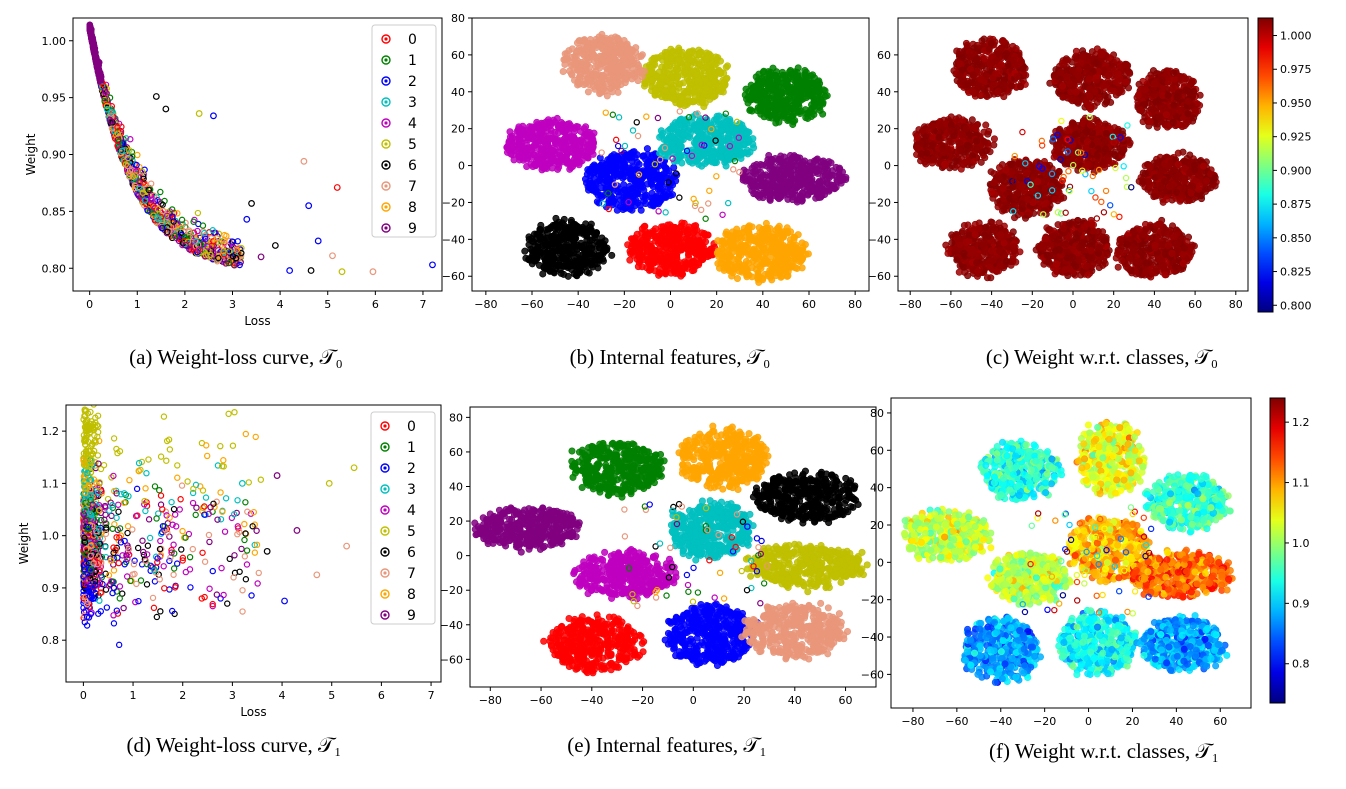 This screenshot has height=789, width=1346. What do you see at coordinates (261, 148) in the screenshot?
I see `points-a` at bounding box center [261, 148].